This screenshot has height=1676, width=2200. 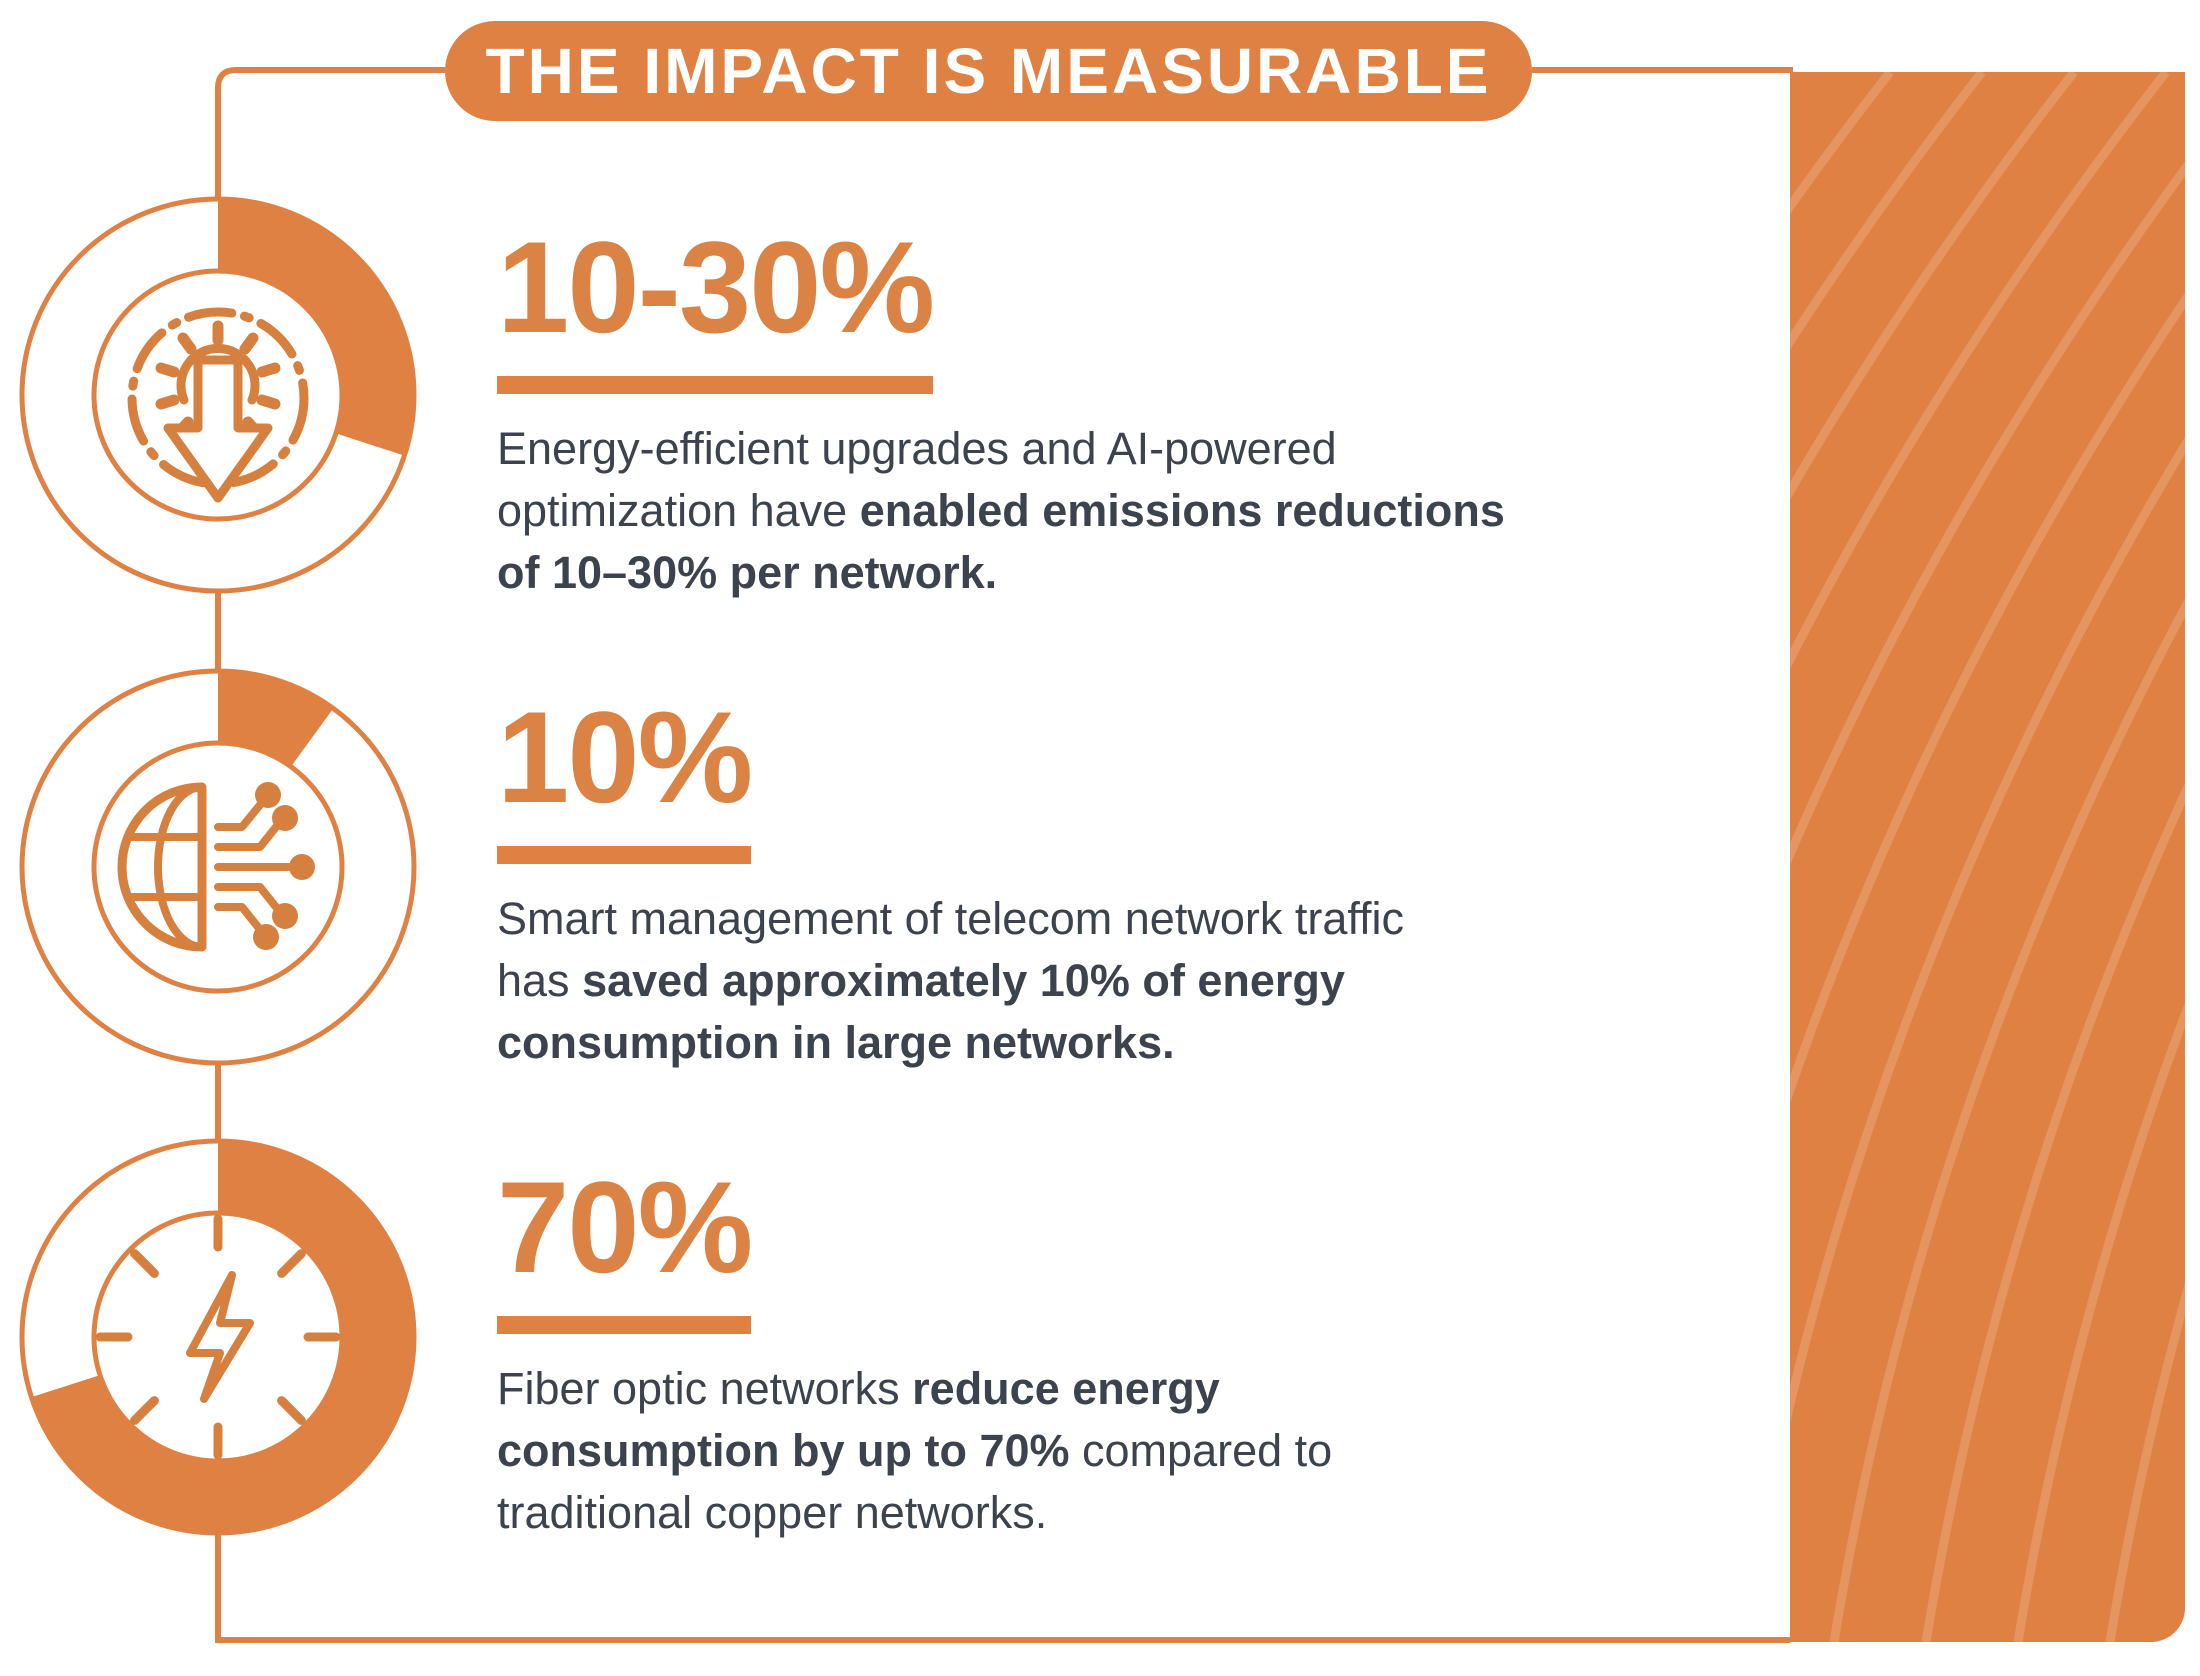 I want to click on globe-circuit-icon, so click(x=216, y=867).